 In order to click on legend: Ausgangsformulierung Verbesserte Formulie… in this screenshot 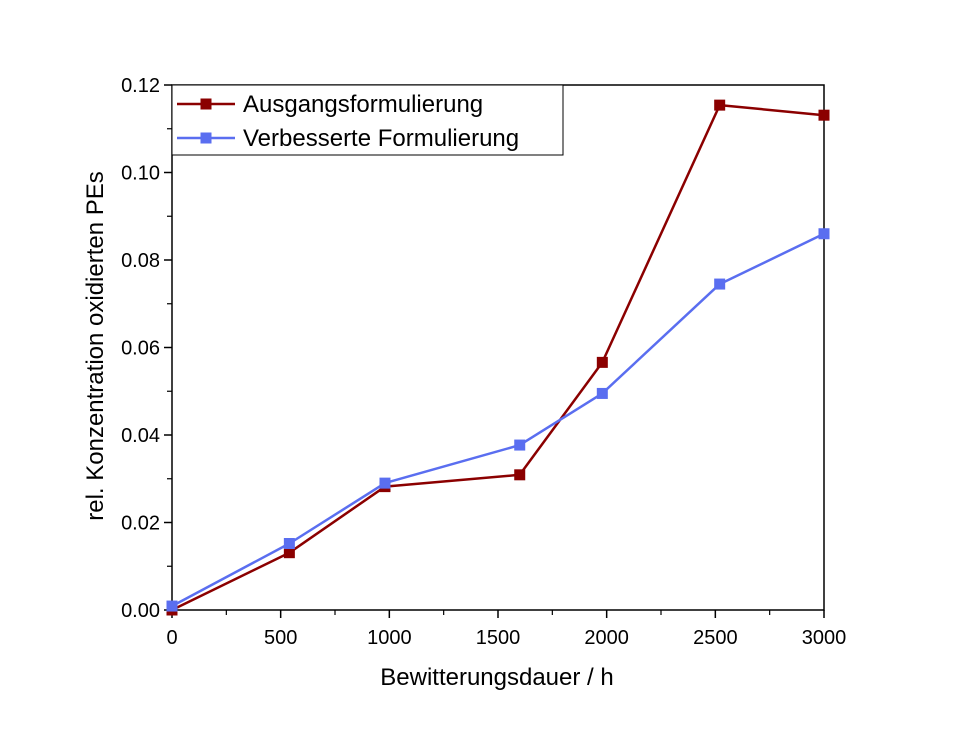, I will do `click(367, 120)`.